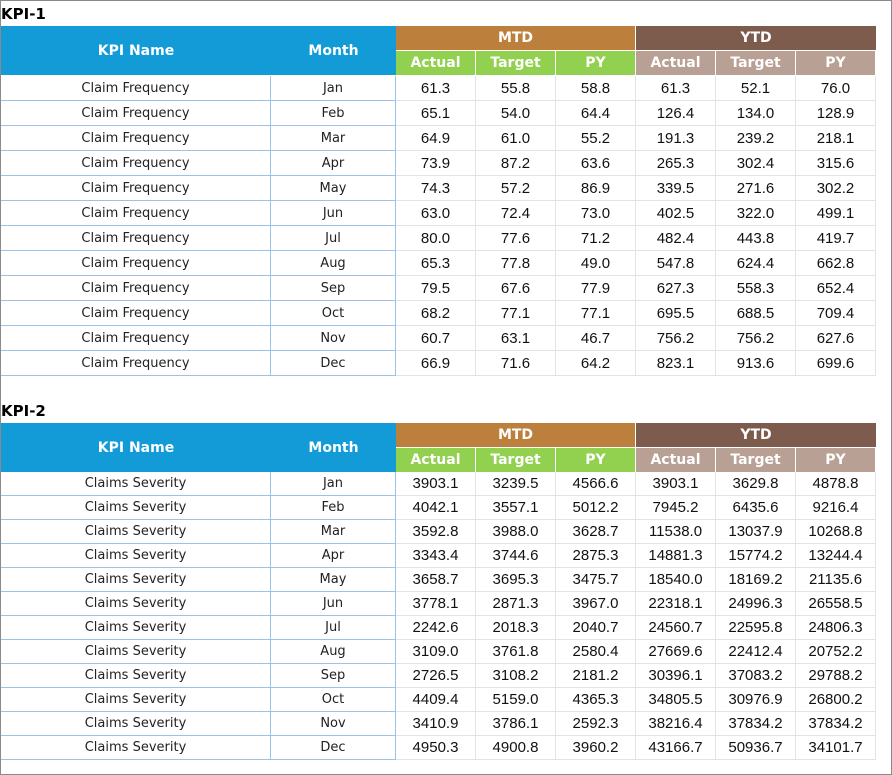 This screenshot has width=892, height=775. I want to click on number-cell: 3592.8, so click(436, 532).